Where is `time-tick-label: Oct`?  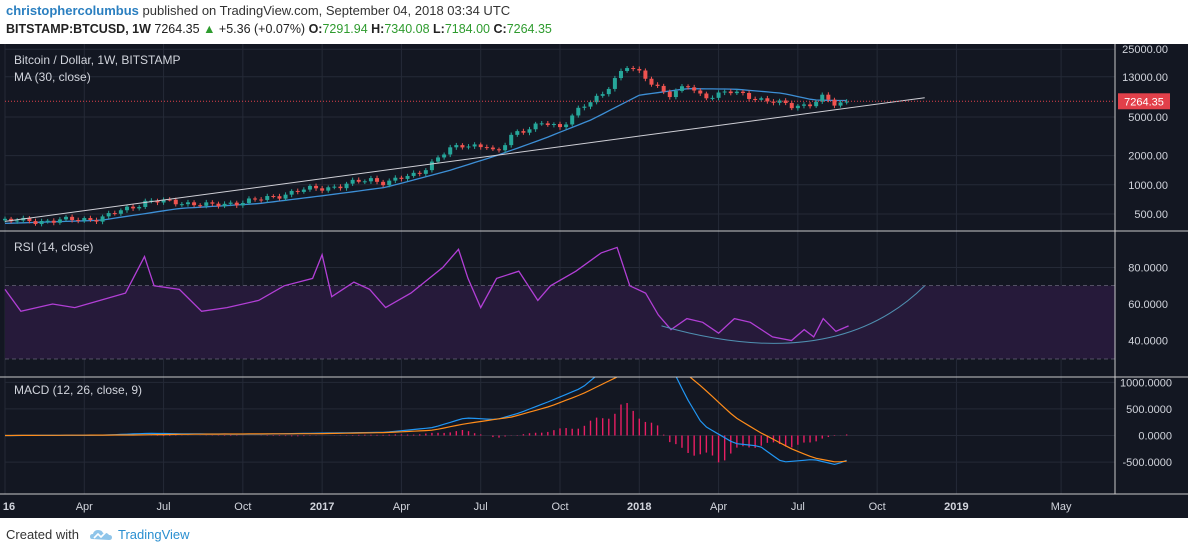 time-tick-label: Oct is located at coordinates (877, 507).